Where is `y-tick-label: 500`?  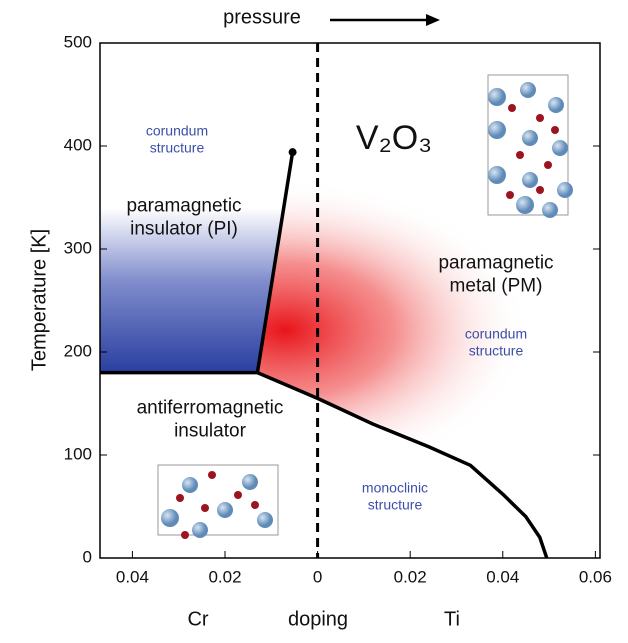
y-tick-label: 500 is located at coordinates (78, 41).